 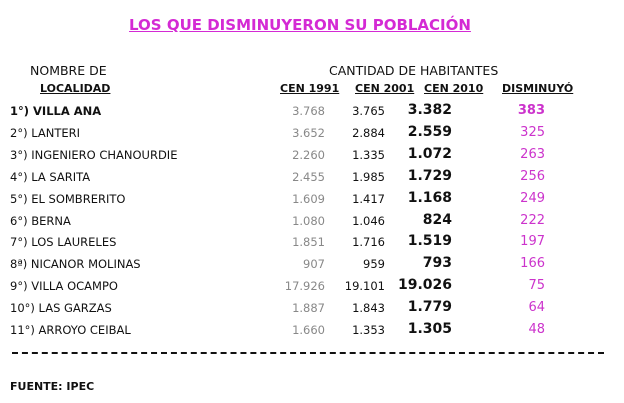 I want to click on decrease-value: 256, so click(x=532, y=176).